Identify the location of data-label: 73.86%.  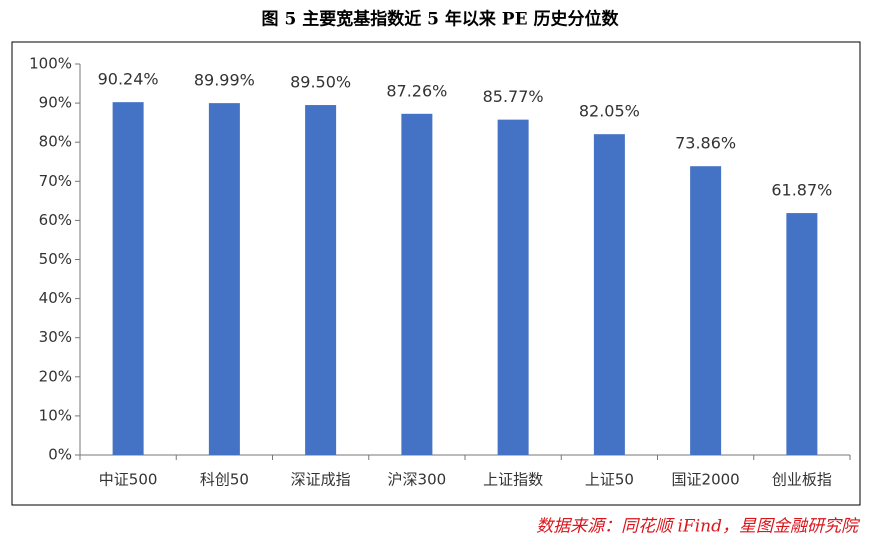
(705, 143).